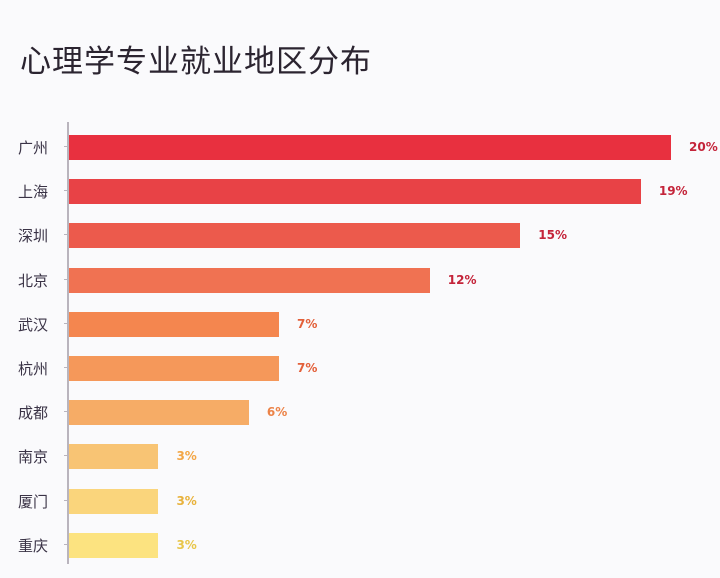 The image size is (720, 578). I want to click on bar-row: 武汉 7%, so click(360, 324).